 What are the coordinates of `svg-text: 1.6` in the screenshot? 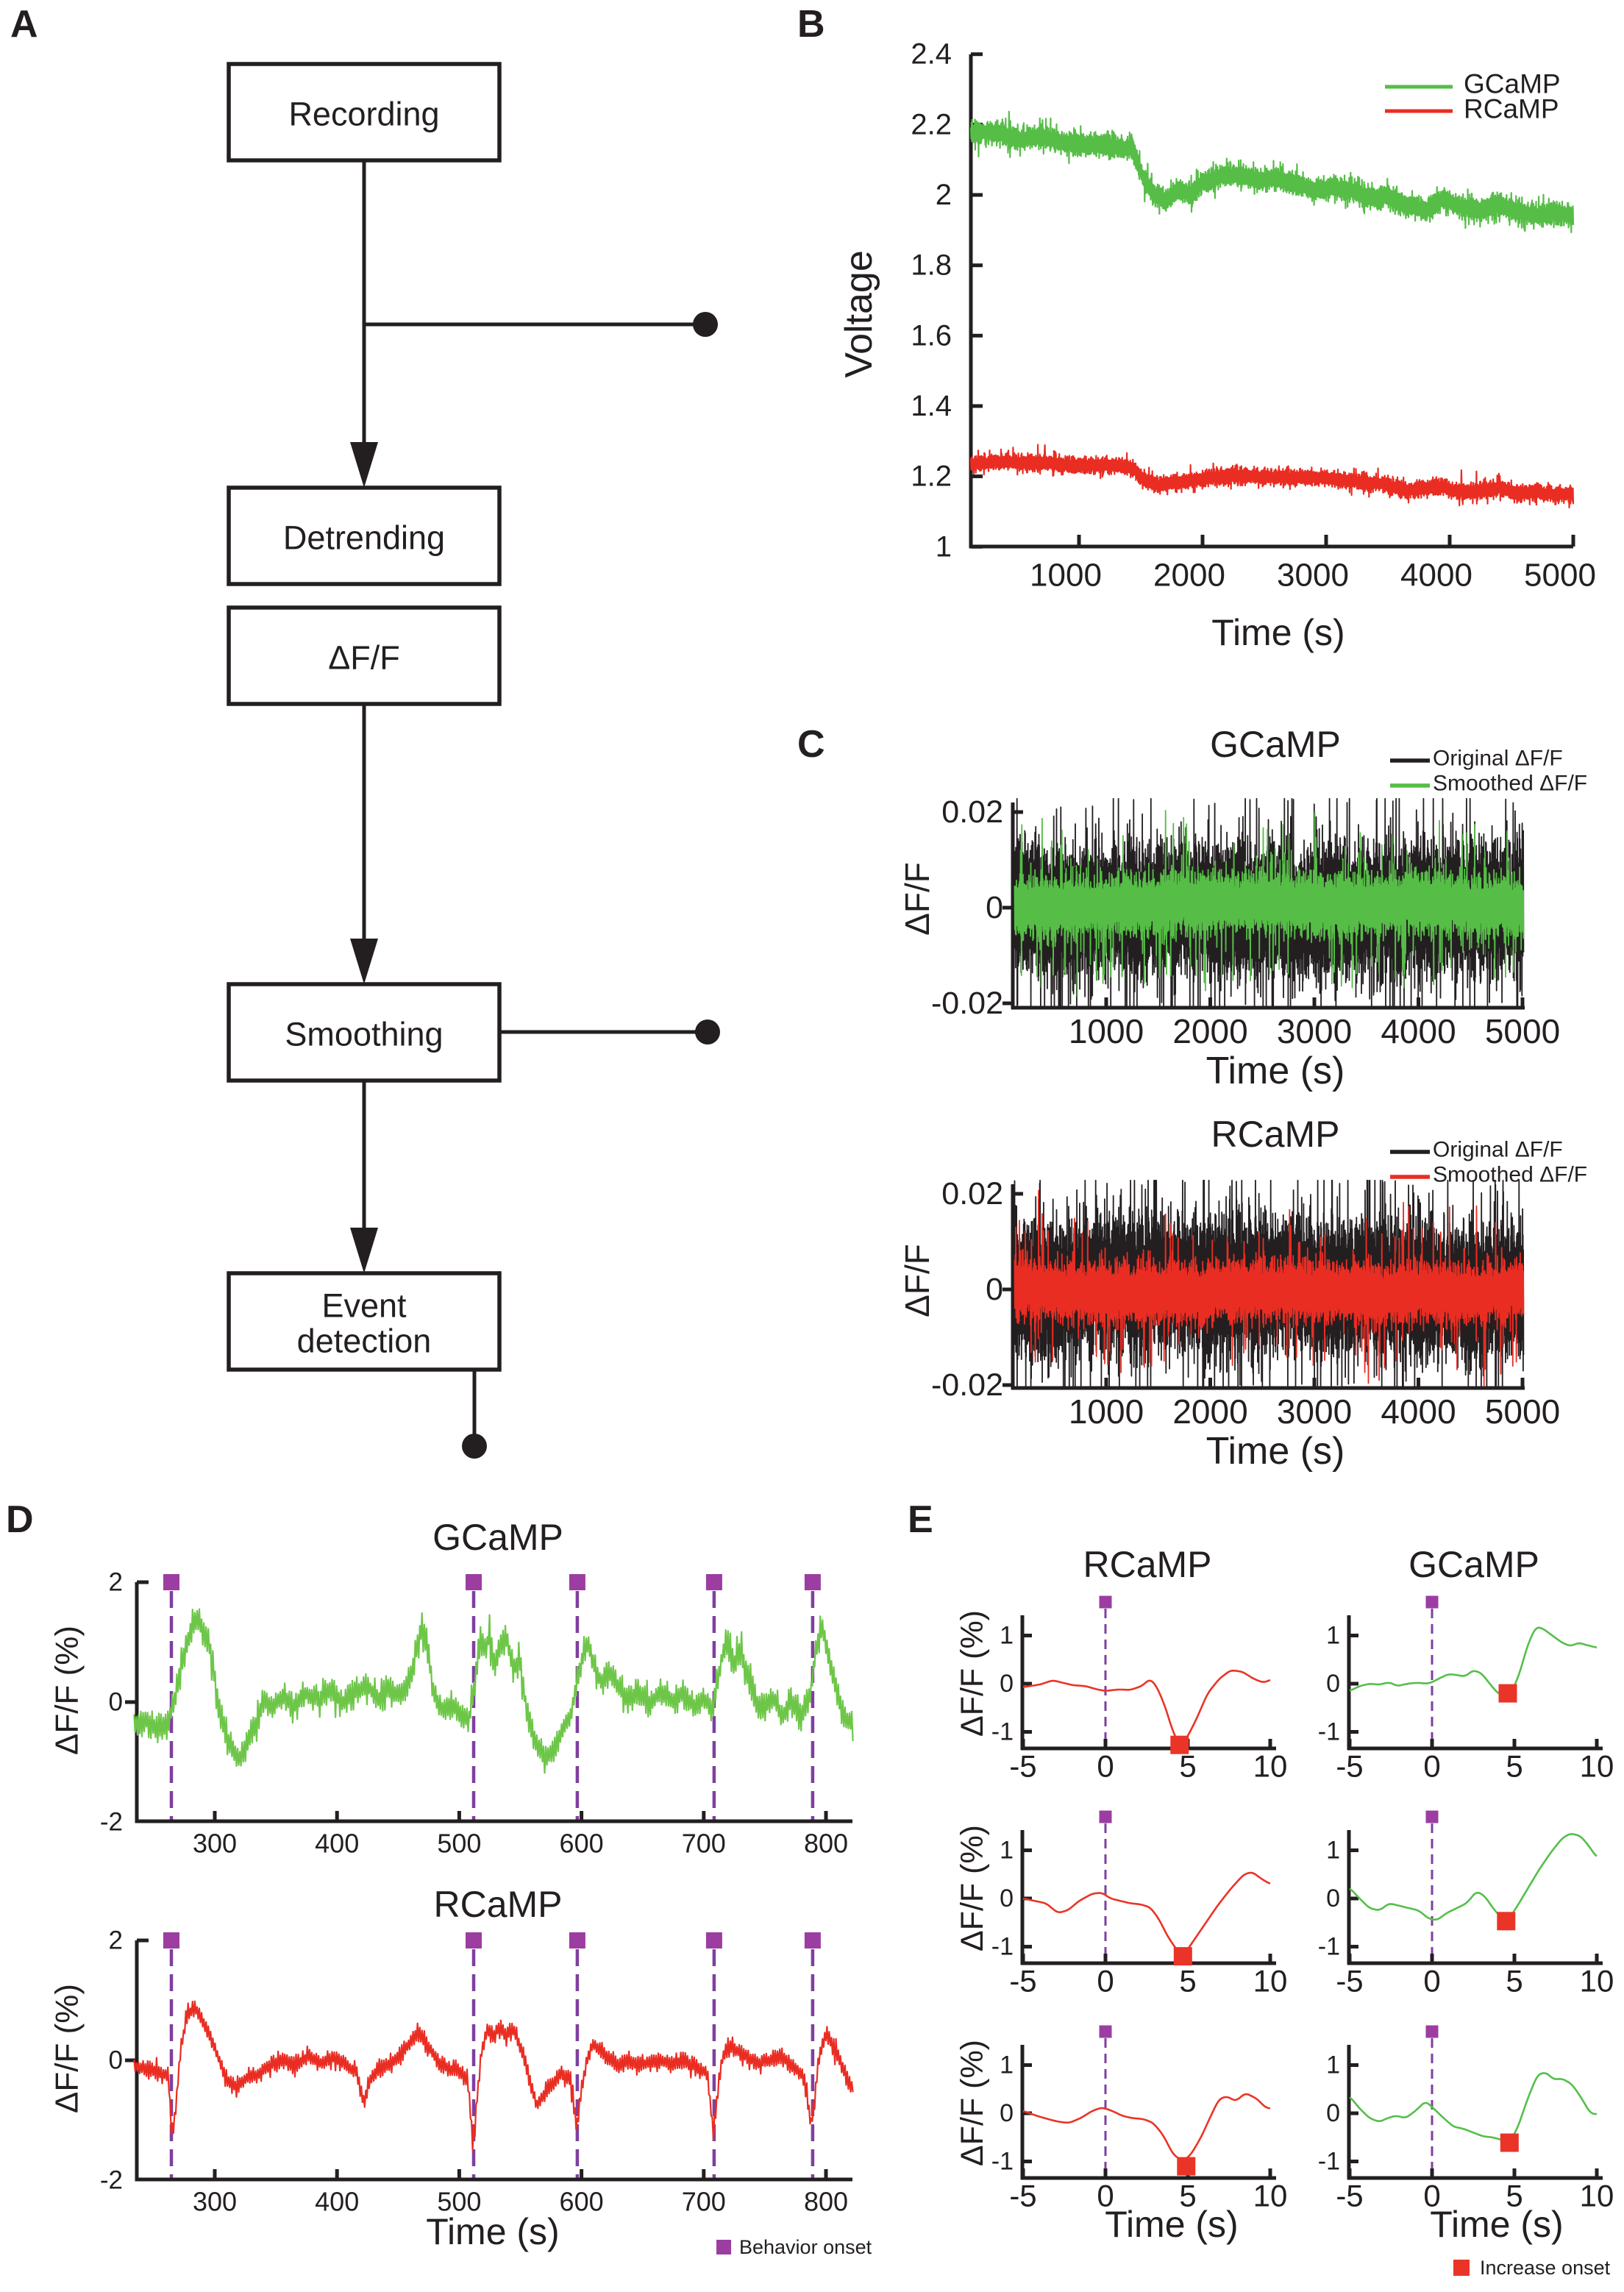 It's located at (932, 335).